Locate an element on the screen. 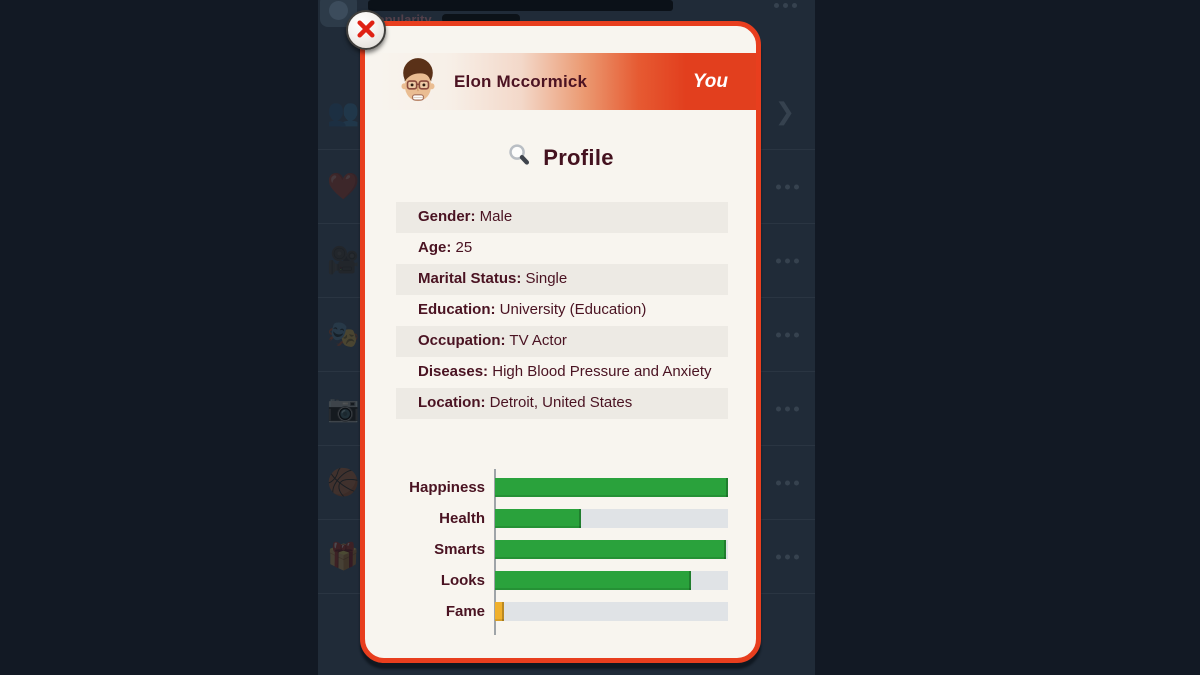  profile-field-marital-status: Marital Status: Single is located at coordinates (562, 279).